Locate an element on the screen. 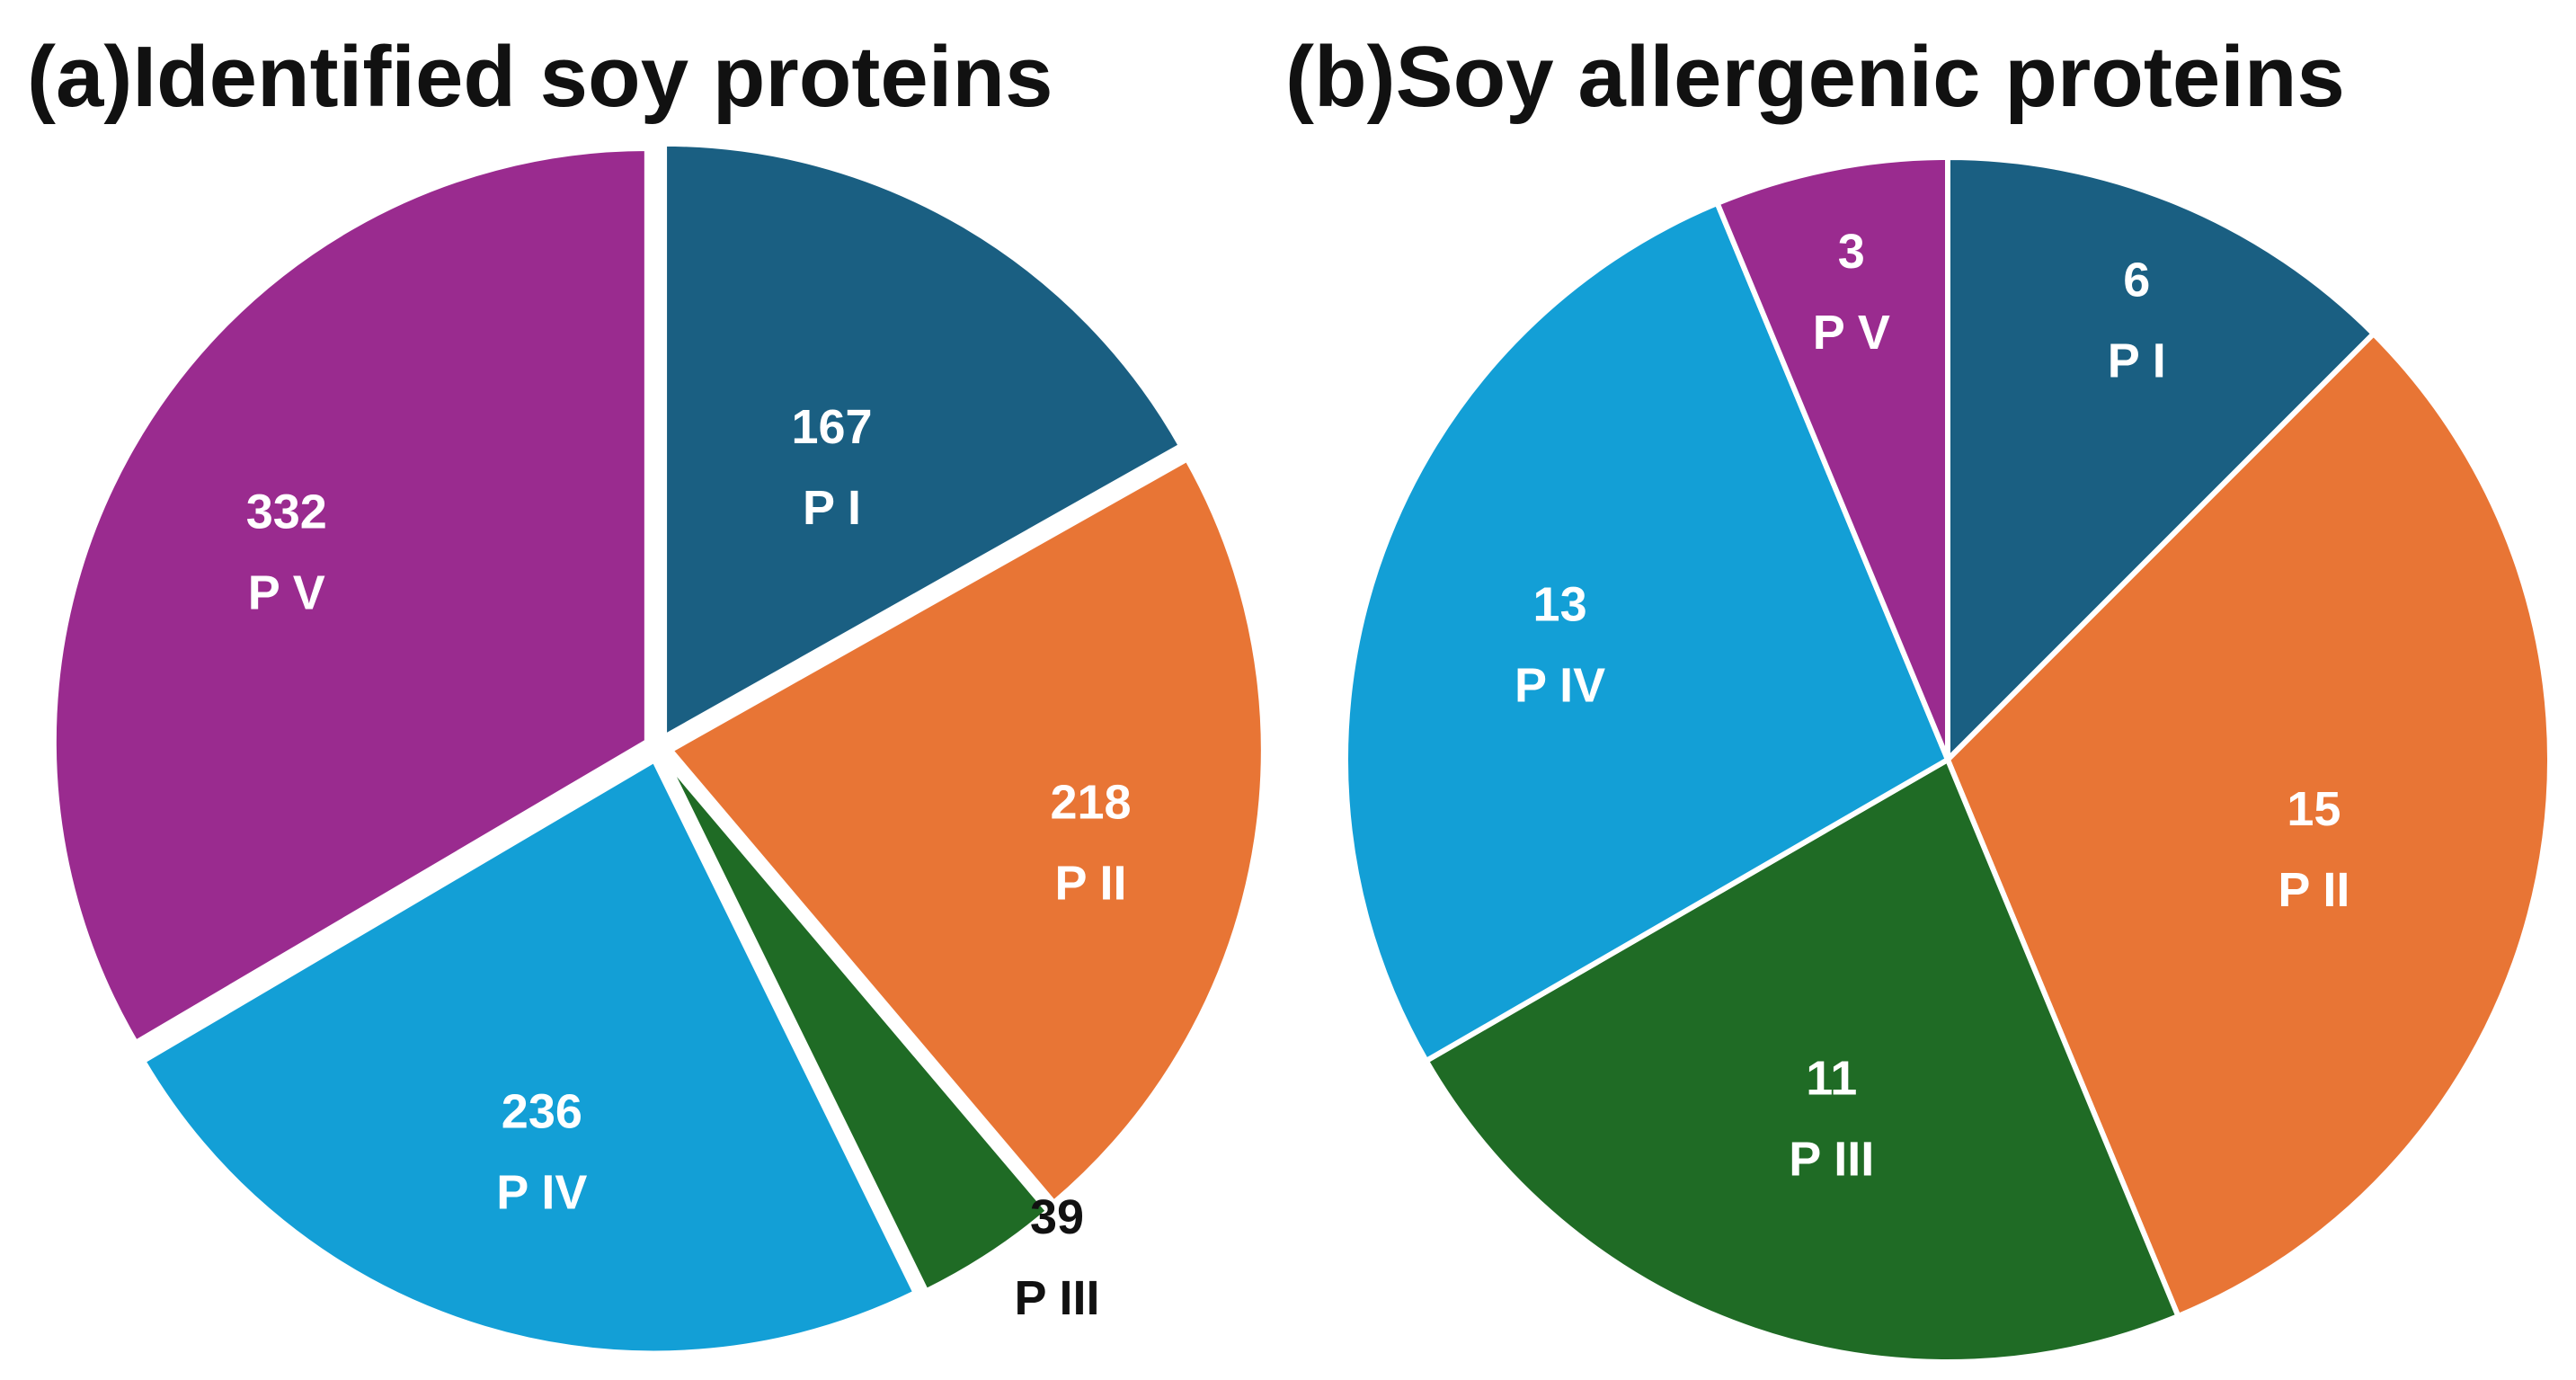 The image size is (2576, 1380). slice-a-piv is located at coordinates (529, 1057).